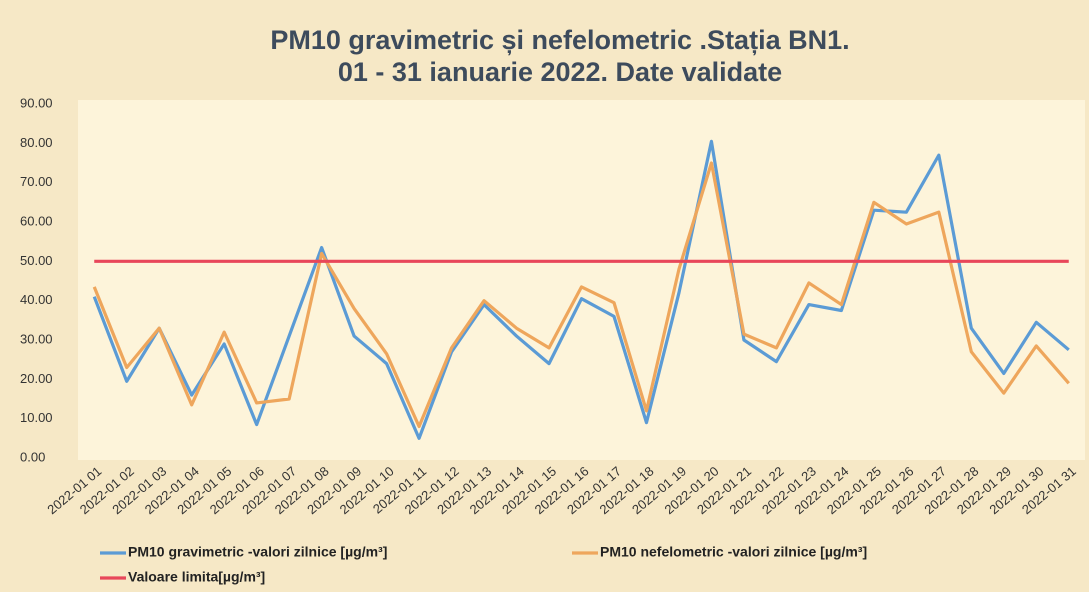  I want to click on y-tick-label: 40.00, so click(36, 299).